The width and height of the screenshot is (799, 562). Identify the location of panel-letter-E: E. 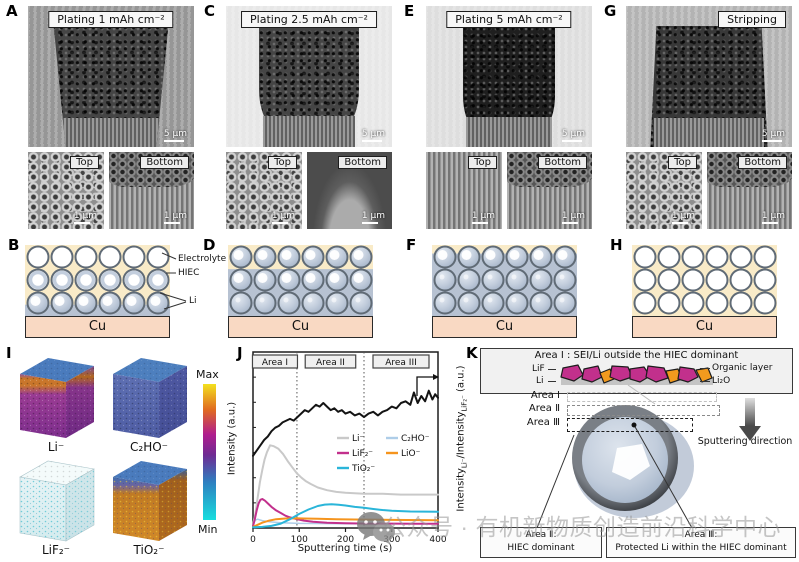
(409, 11).